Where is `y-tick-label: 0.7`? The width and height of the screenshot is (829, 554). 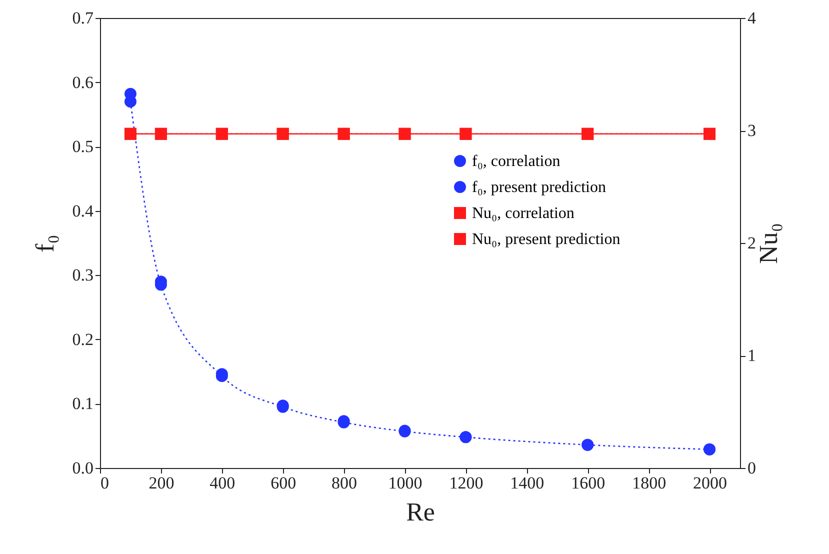 y-tick-label: 0.7 is located at coordinates (83, 18).